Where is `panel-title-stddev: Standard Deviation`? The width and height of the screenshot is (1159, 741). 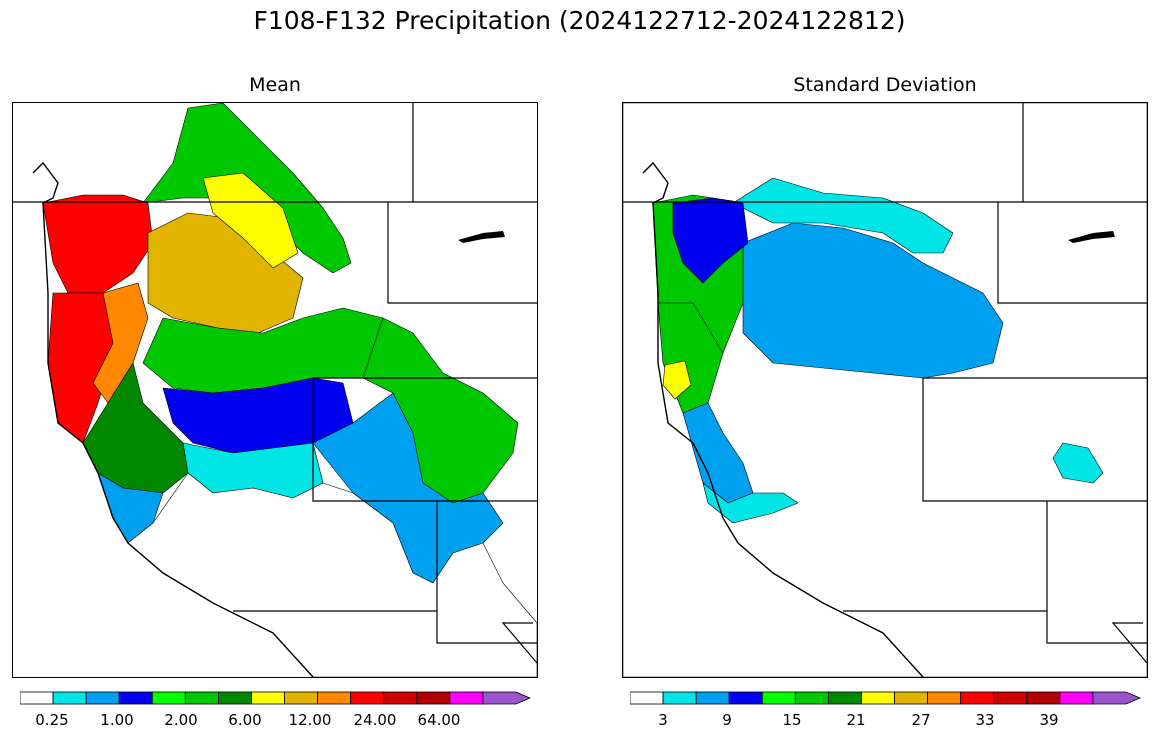
panel-title-stddev: Standard Deviation is located at coordinates (885, 85).